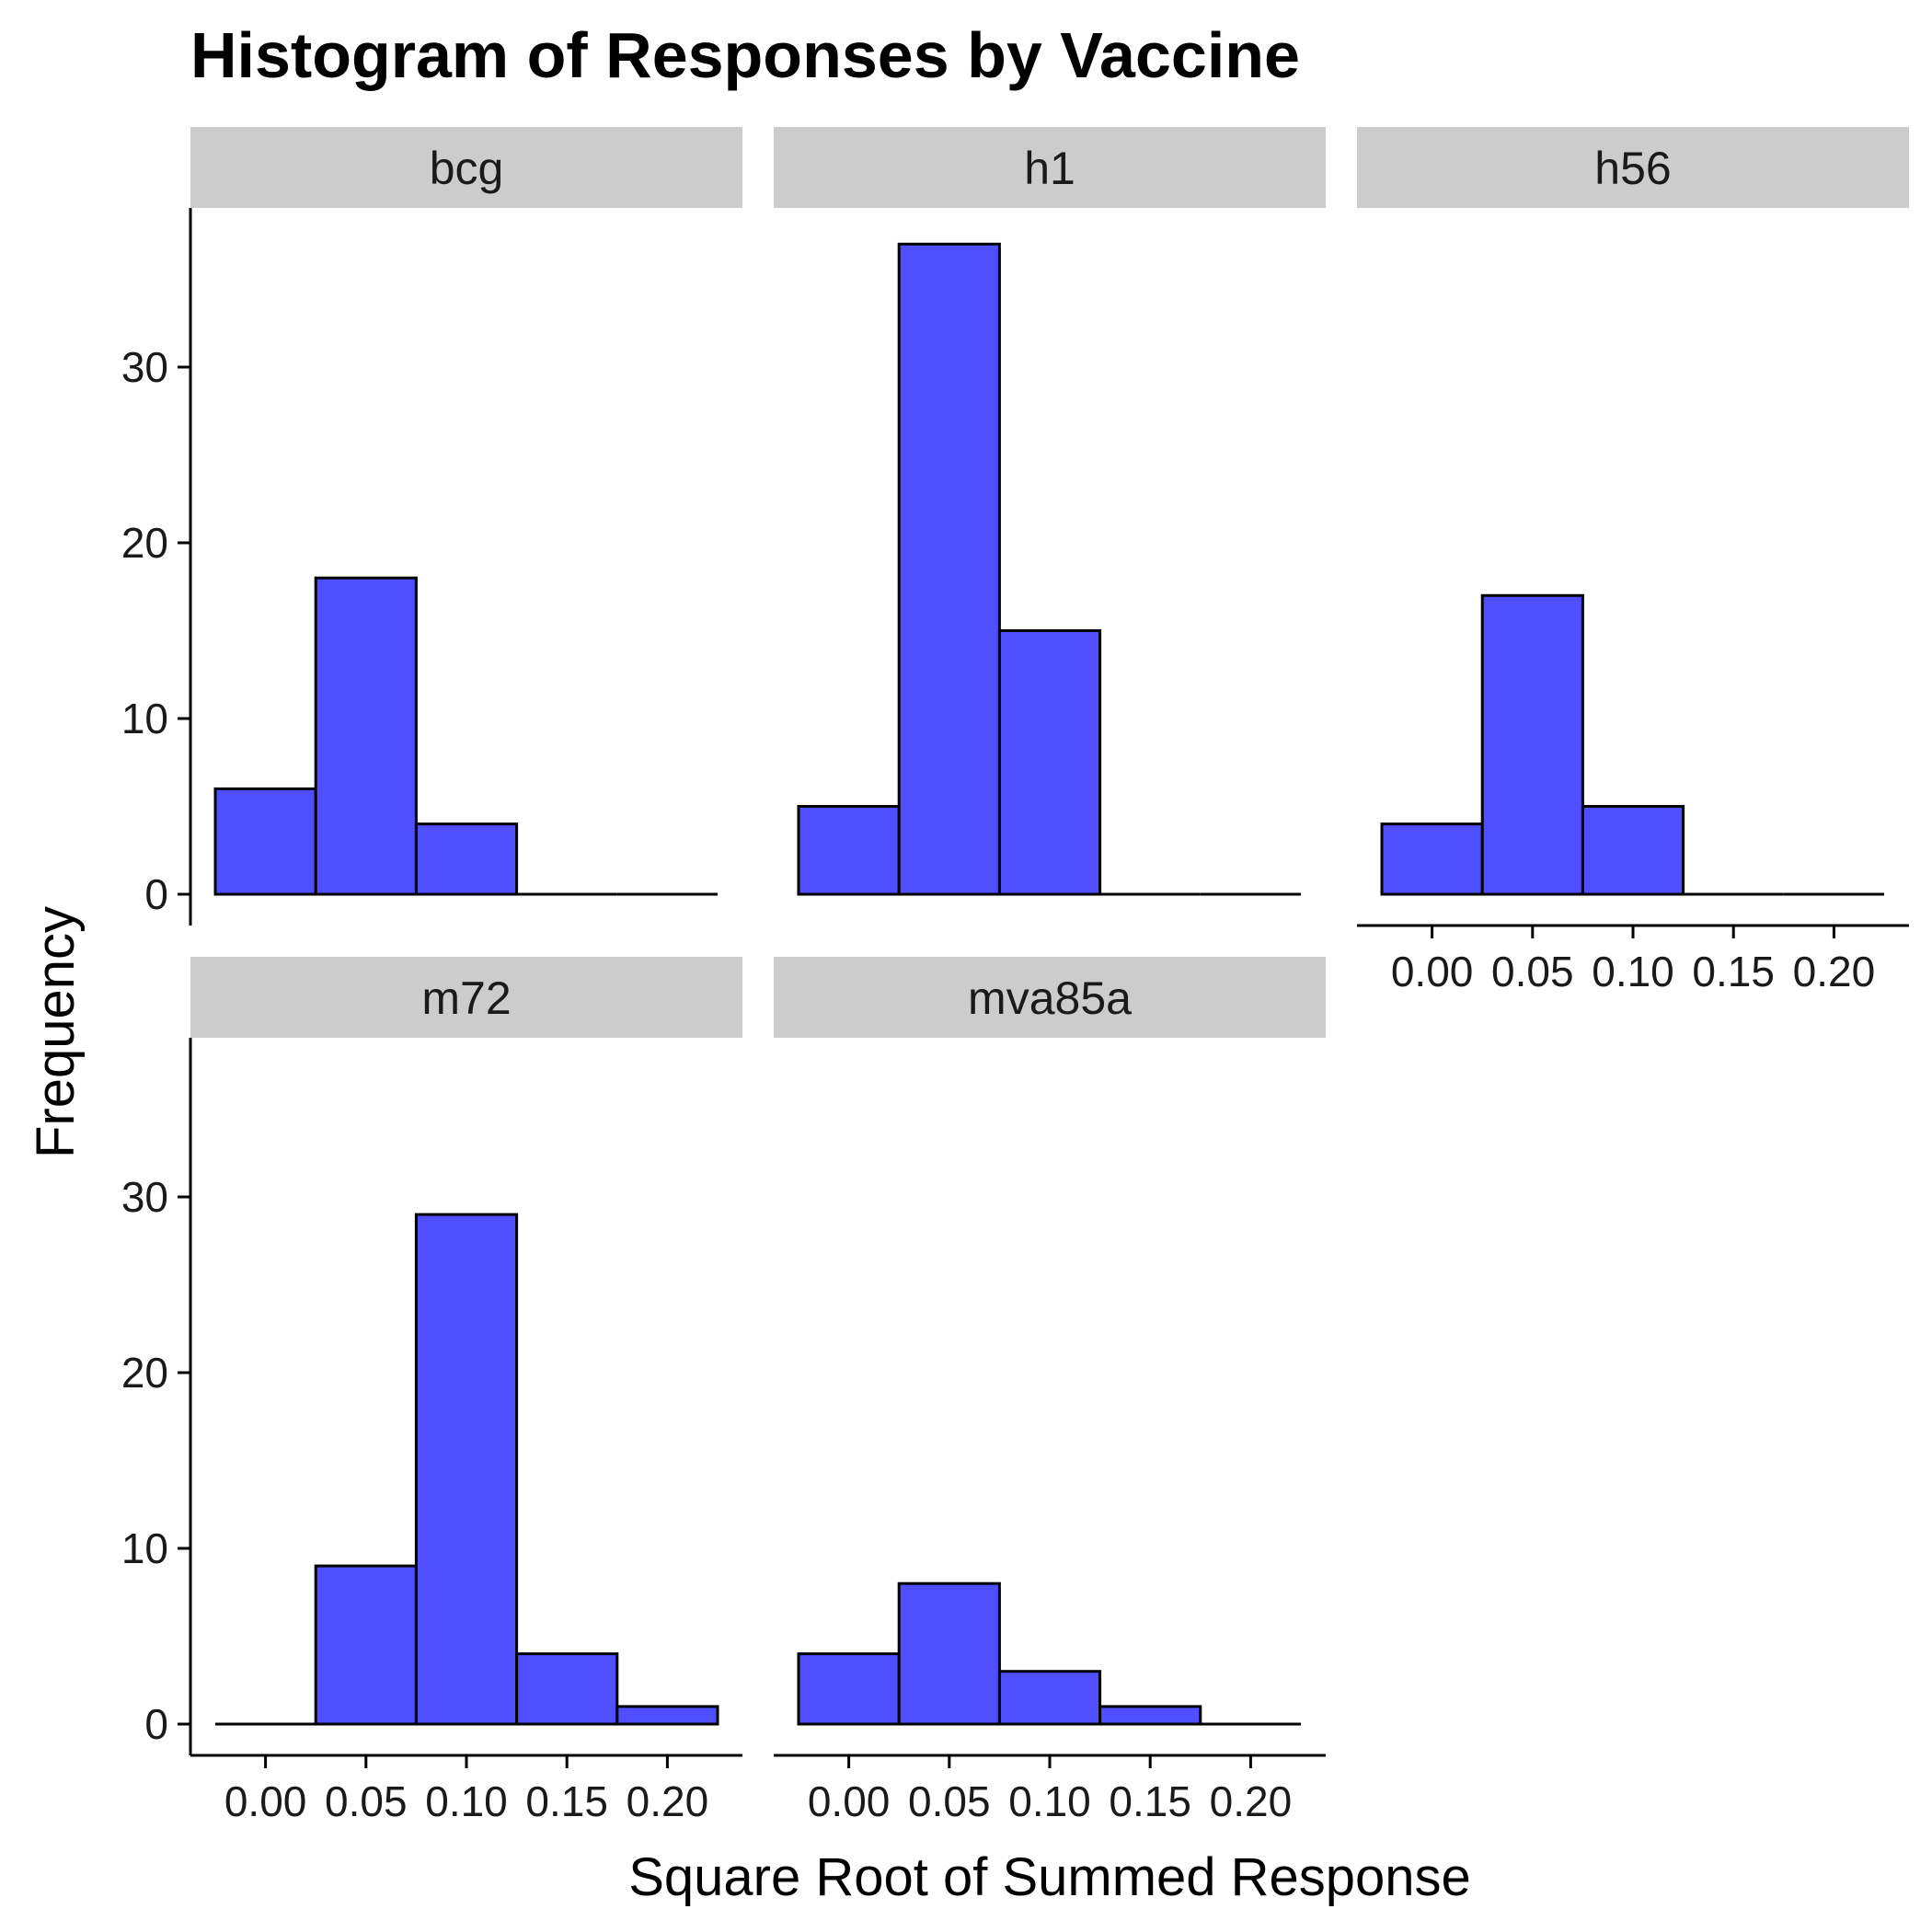 The height and width of the screenshot is (1932, 1932). Describe the element at coordinates (1050, 511) in the screenshot. I see `facet-panel-h1: h1` at that location.